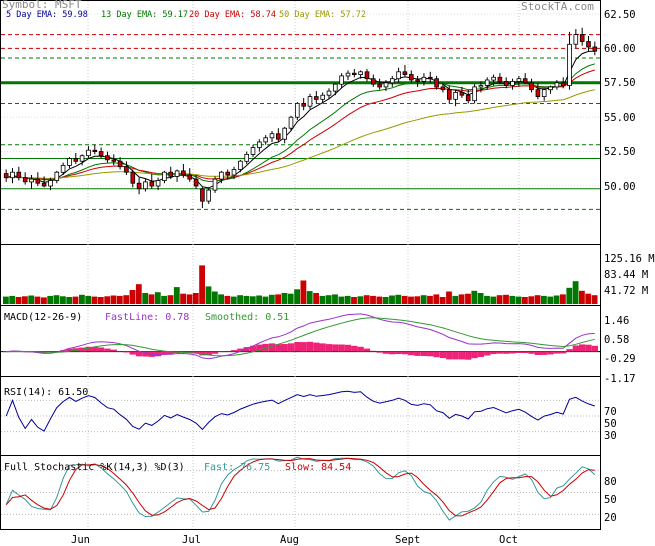  Describe the element at coordinates (620, 379) in the screenshot. I see `macd-tick-label: -1.17` at that location.